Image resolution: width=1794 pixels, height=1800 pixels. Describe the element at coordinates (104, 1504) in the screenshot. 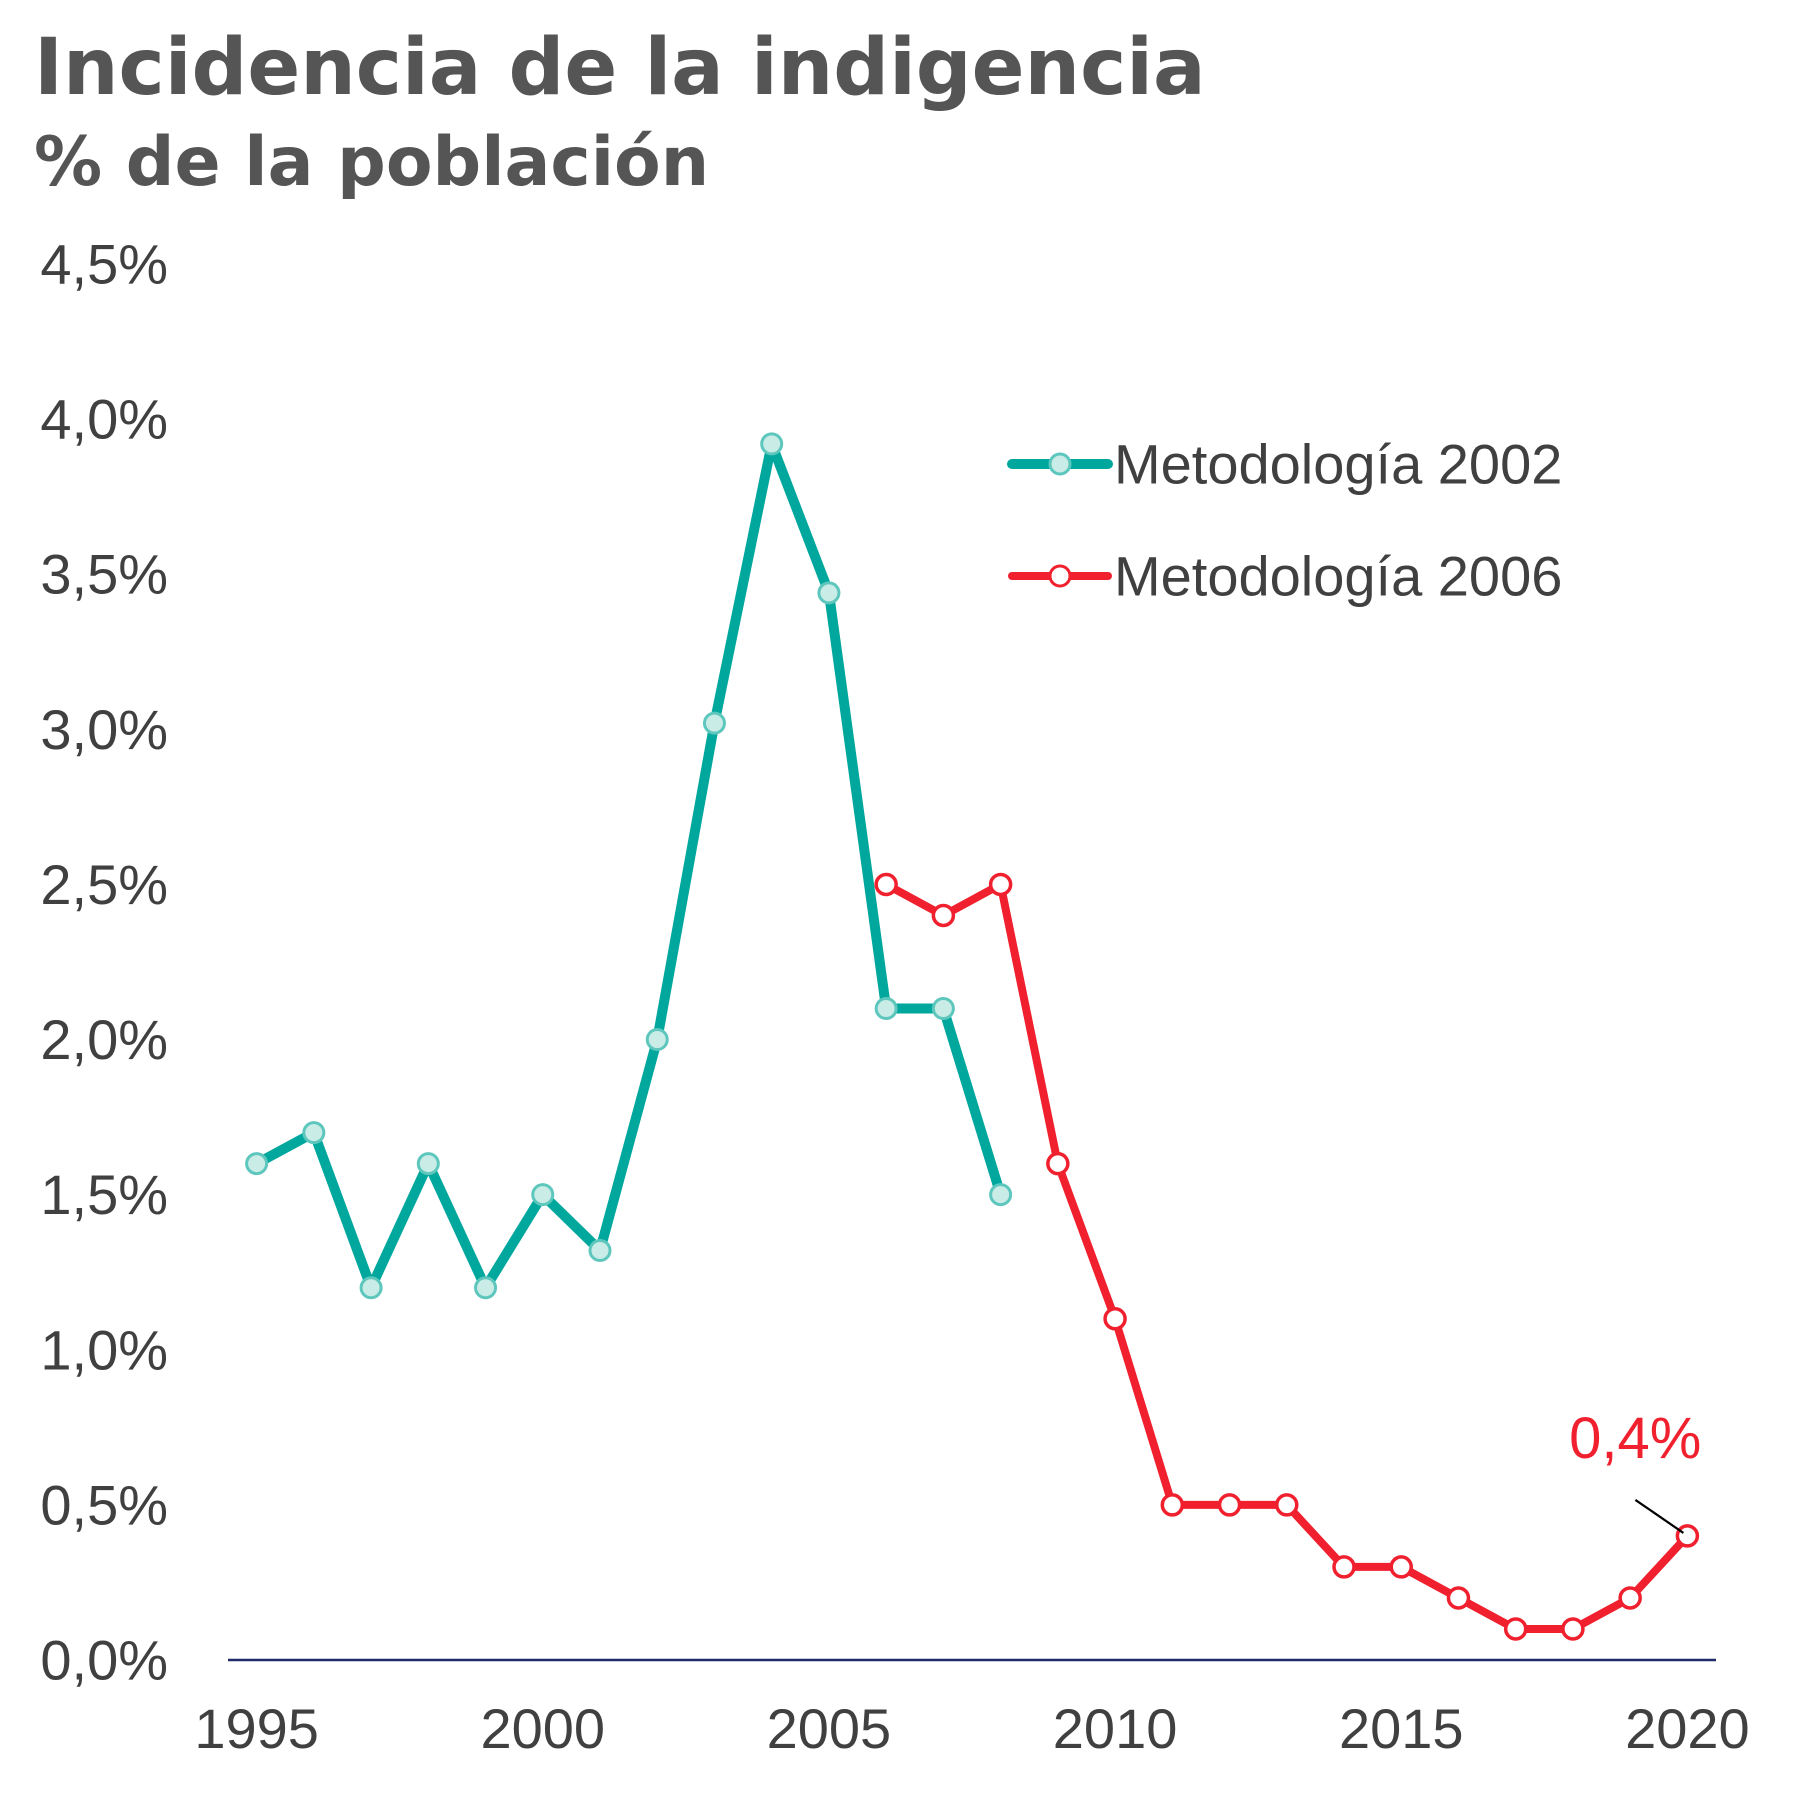

I see `y-tick-label: 0,5%` at that location.